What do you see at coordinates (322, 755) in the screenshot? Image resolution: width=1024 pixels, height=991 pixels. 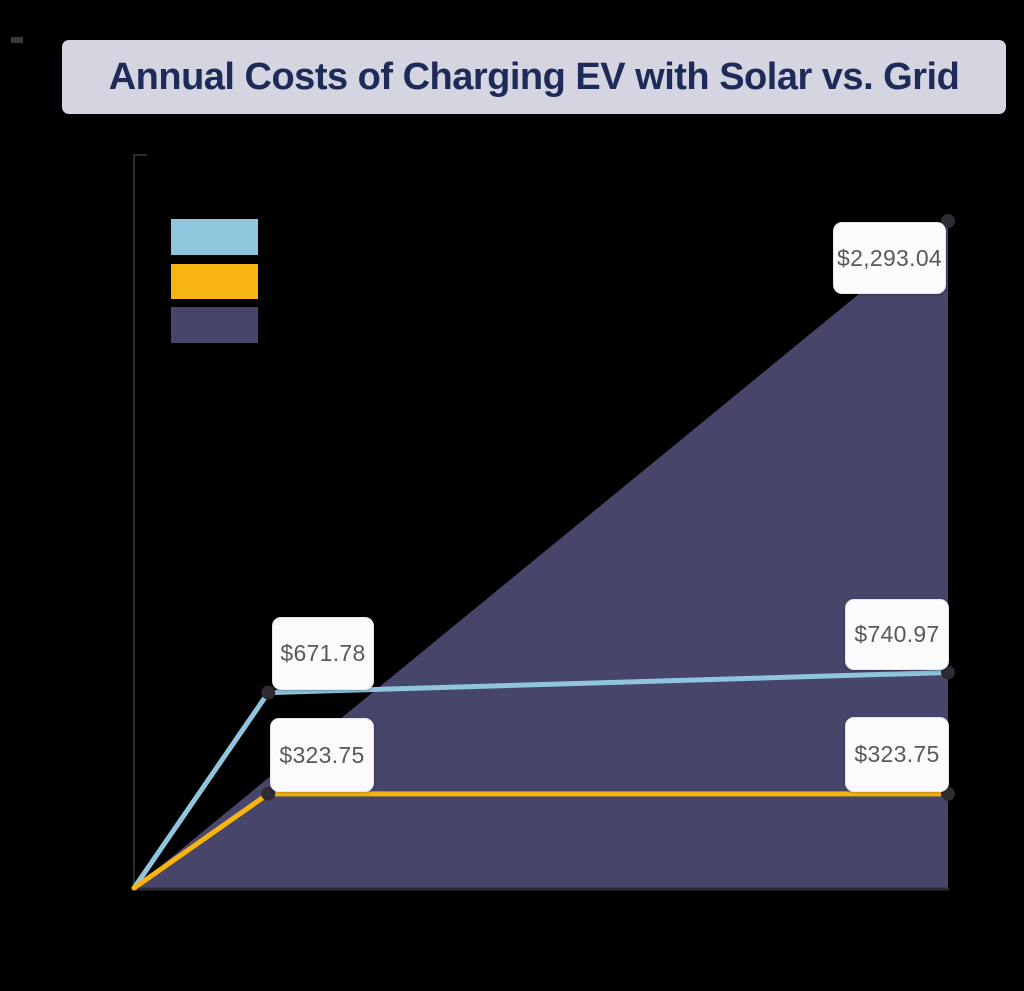 I see `value-label-yellow-mid: $323.75` at bounding box center [322, 755].